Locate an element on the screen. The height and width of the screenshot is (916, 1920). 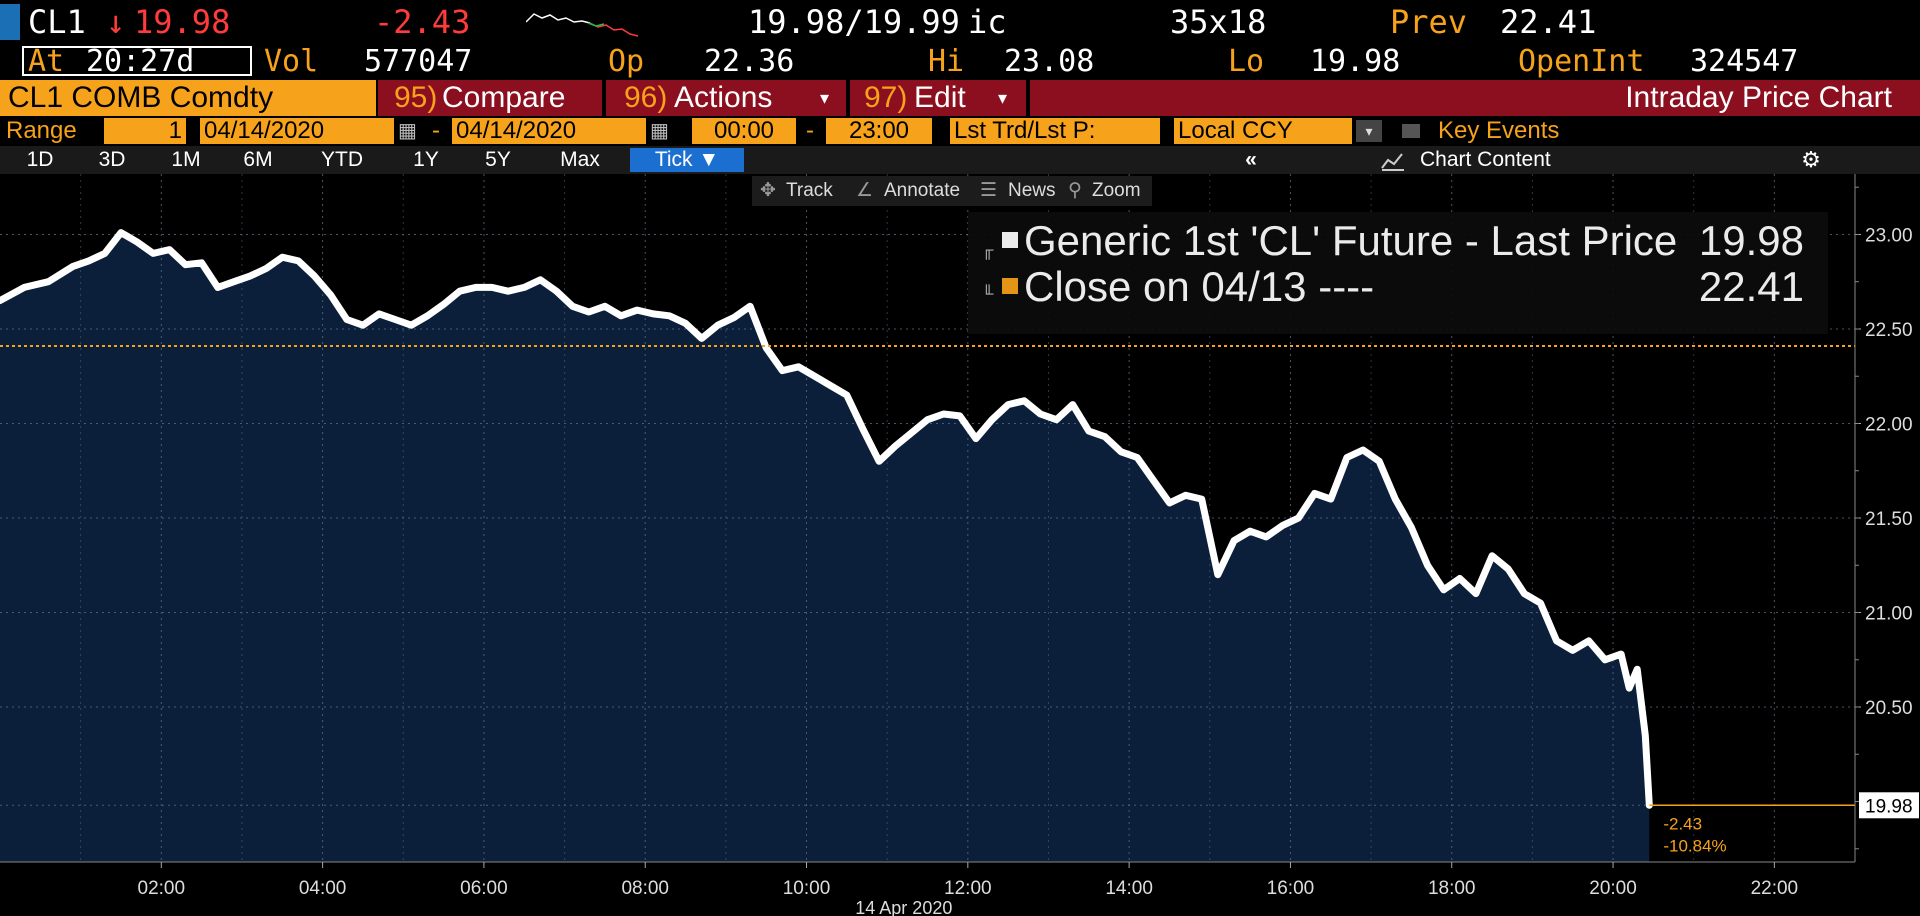
compare-num: 95) is located at coordinates (416, 97).